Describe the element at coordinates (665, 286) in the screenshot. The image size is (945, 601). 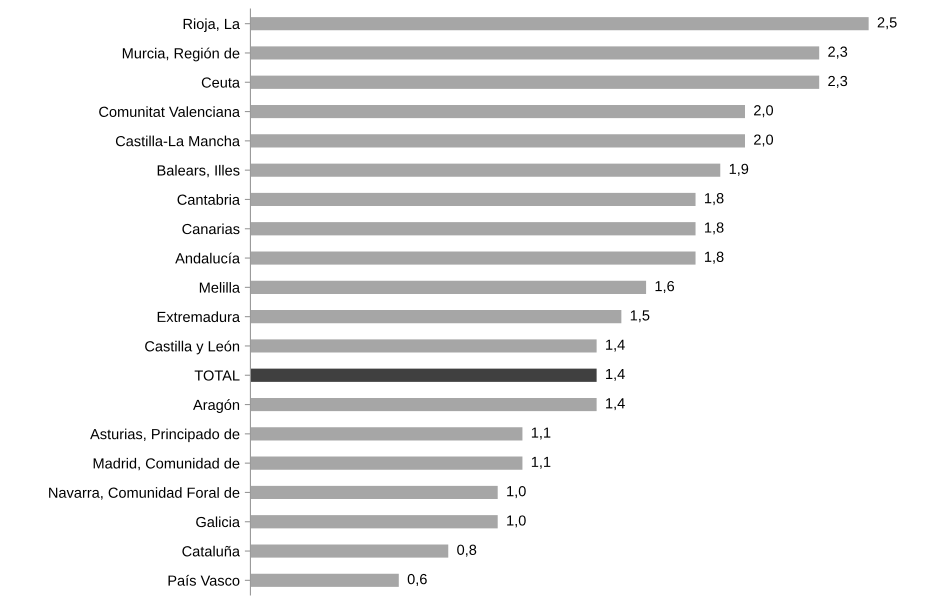
I see `data-label: 1,6` at that location.